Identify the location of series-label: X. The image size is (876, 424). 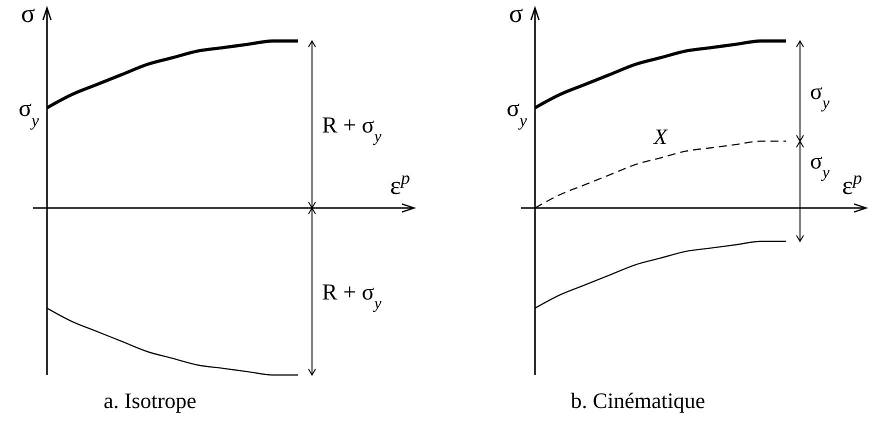
(660, 136).